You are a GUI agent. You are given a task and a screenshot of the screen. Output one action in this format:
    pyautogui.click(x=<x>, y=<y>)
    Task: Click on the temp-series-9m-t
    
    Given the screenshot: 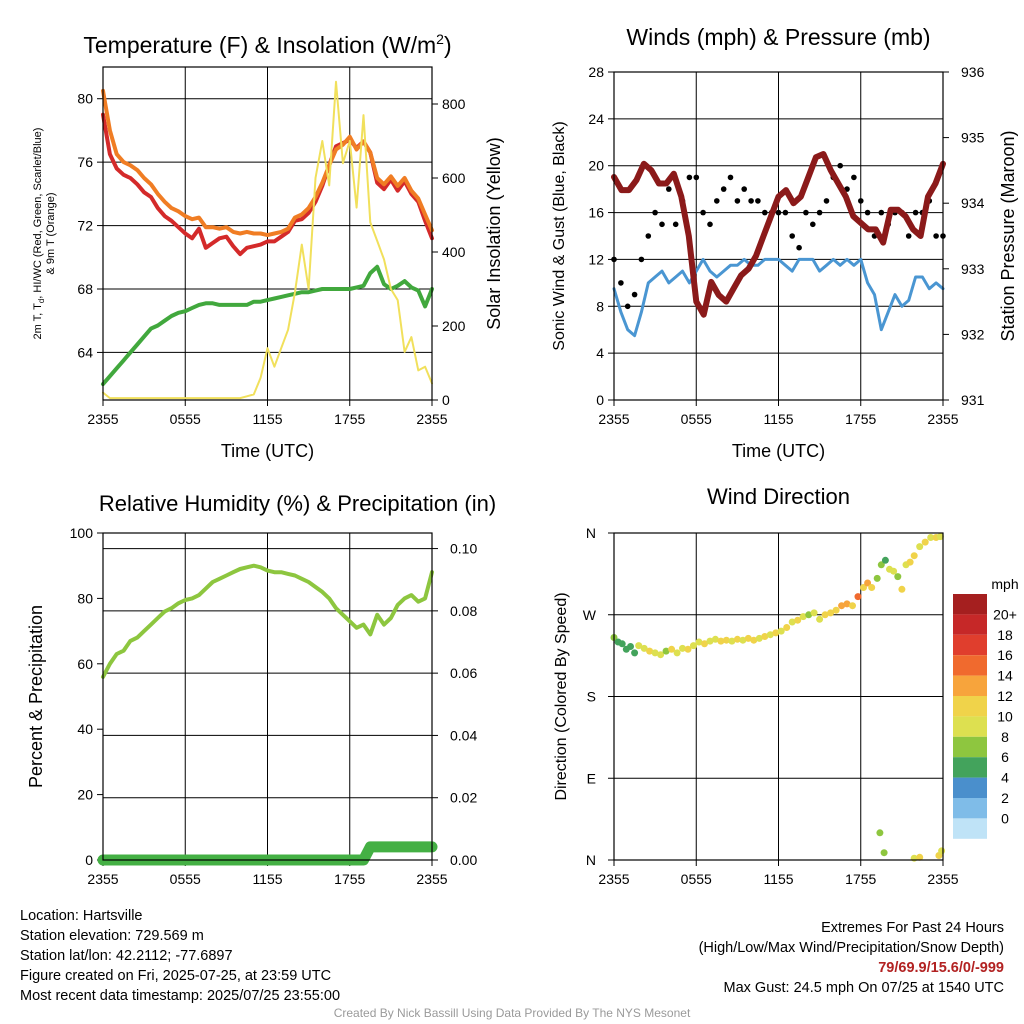 What is the action you would take?
    pyautogui.click(x=267, y=163)
    